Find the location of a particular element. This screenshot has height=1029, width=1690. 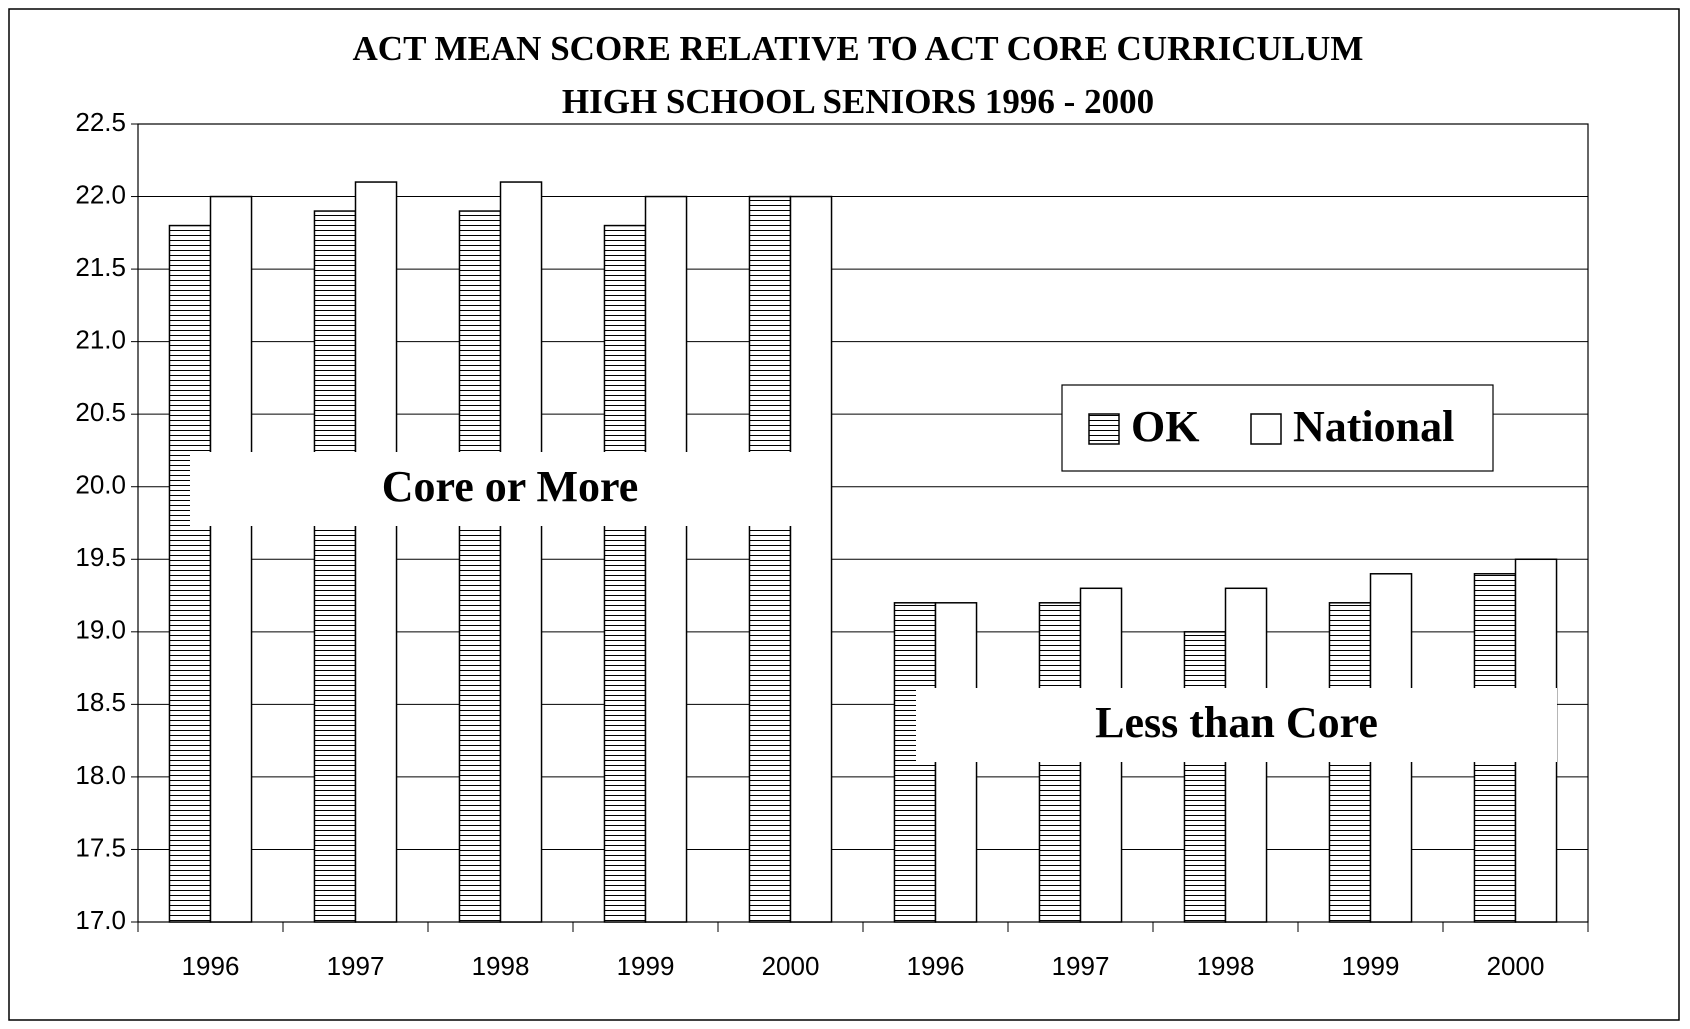

y-tick-label: 19.5 is located at coordinates (100, 557).